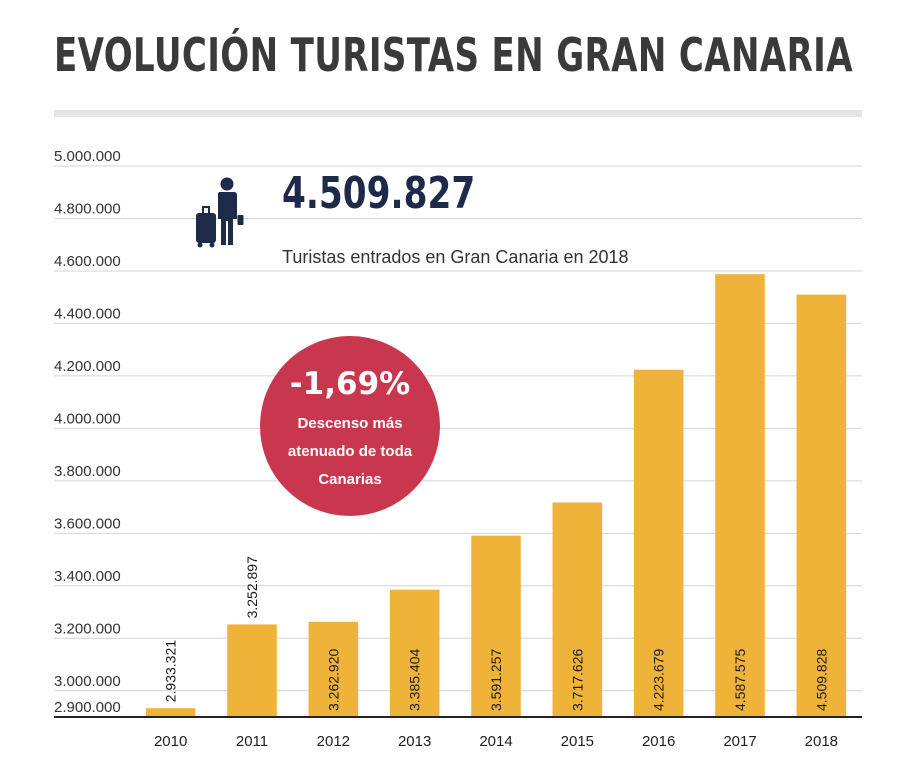  Describe the element at coordinates (414, 741) in the screenshot. I see `x-tick-label: 2013` at that location.